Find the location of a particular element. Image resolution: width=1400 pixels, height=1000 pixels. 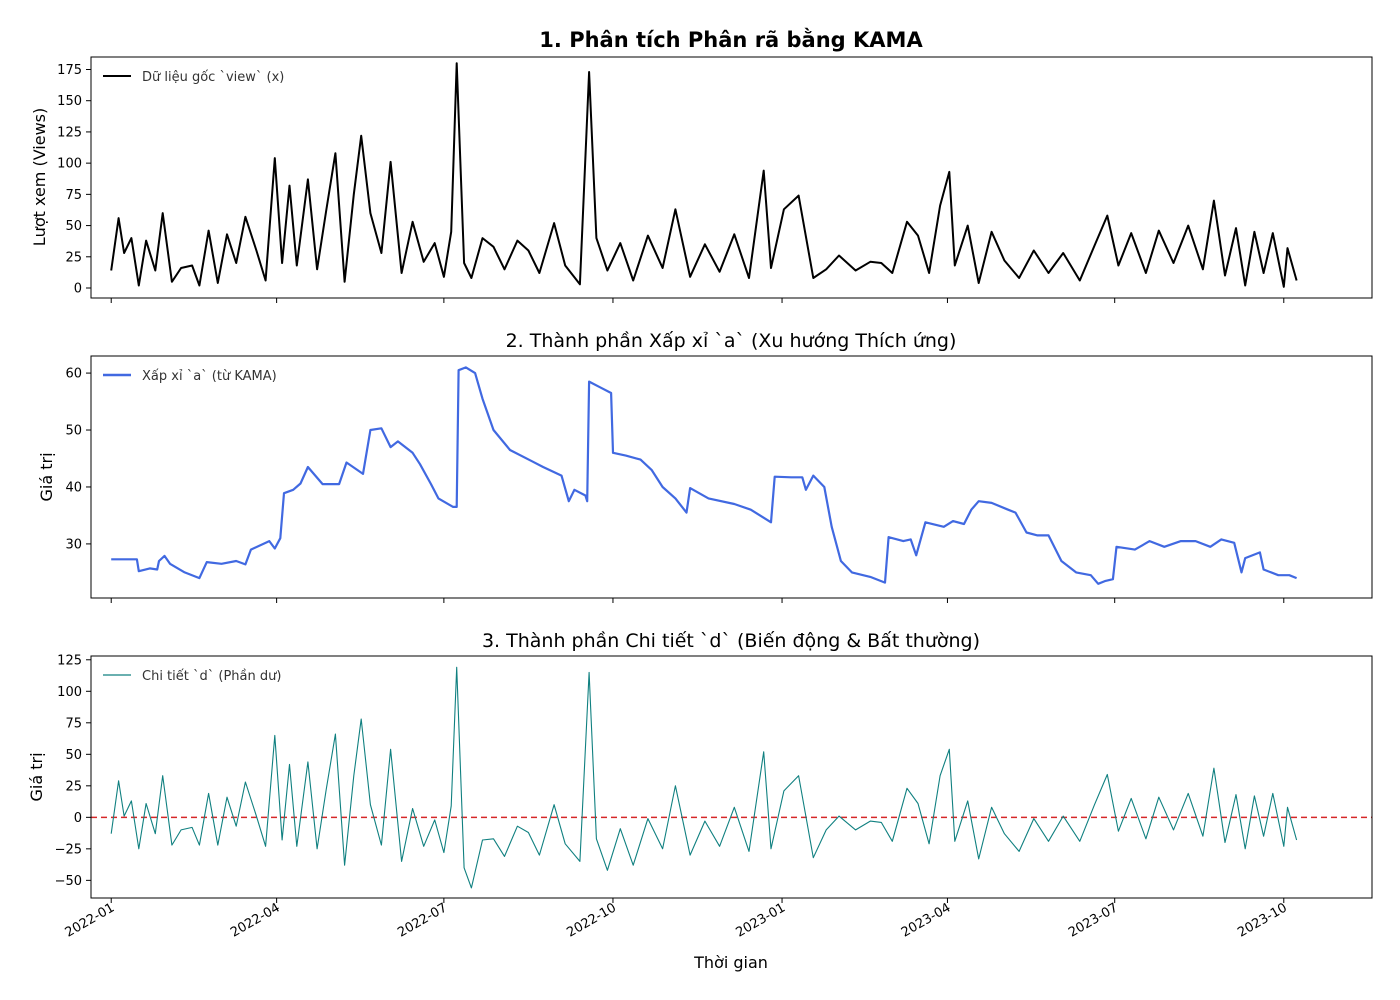

x-axis-label: Thời gian is located at coordinates (730, 962).